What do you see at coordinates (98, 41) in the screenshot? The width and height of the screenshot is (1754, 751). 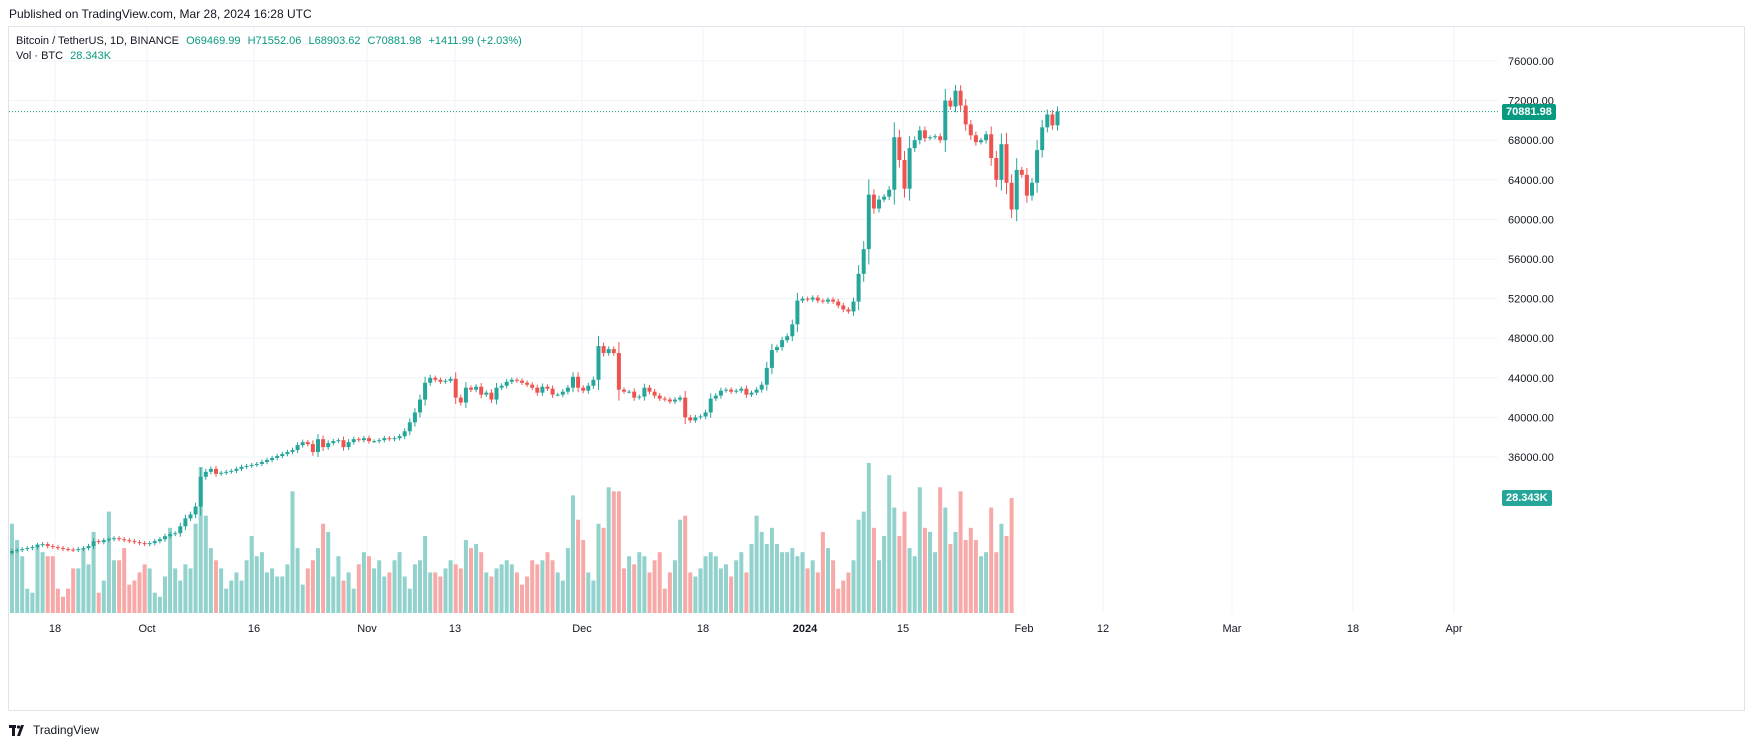 I see `symbol-label: Bitcoin / TetherUS, 1D, BINANCE` at bounding box center [98, 41].